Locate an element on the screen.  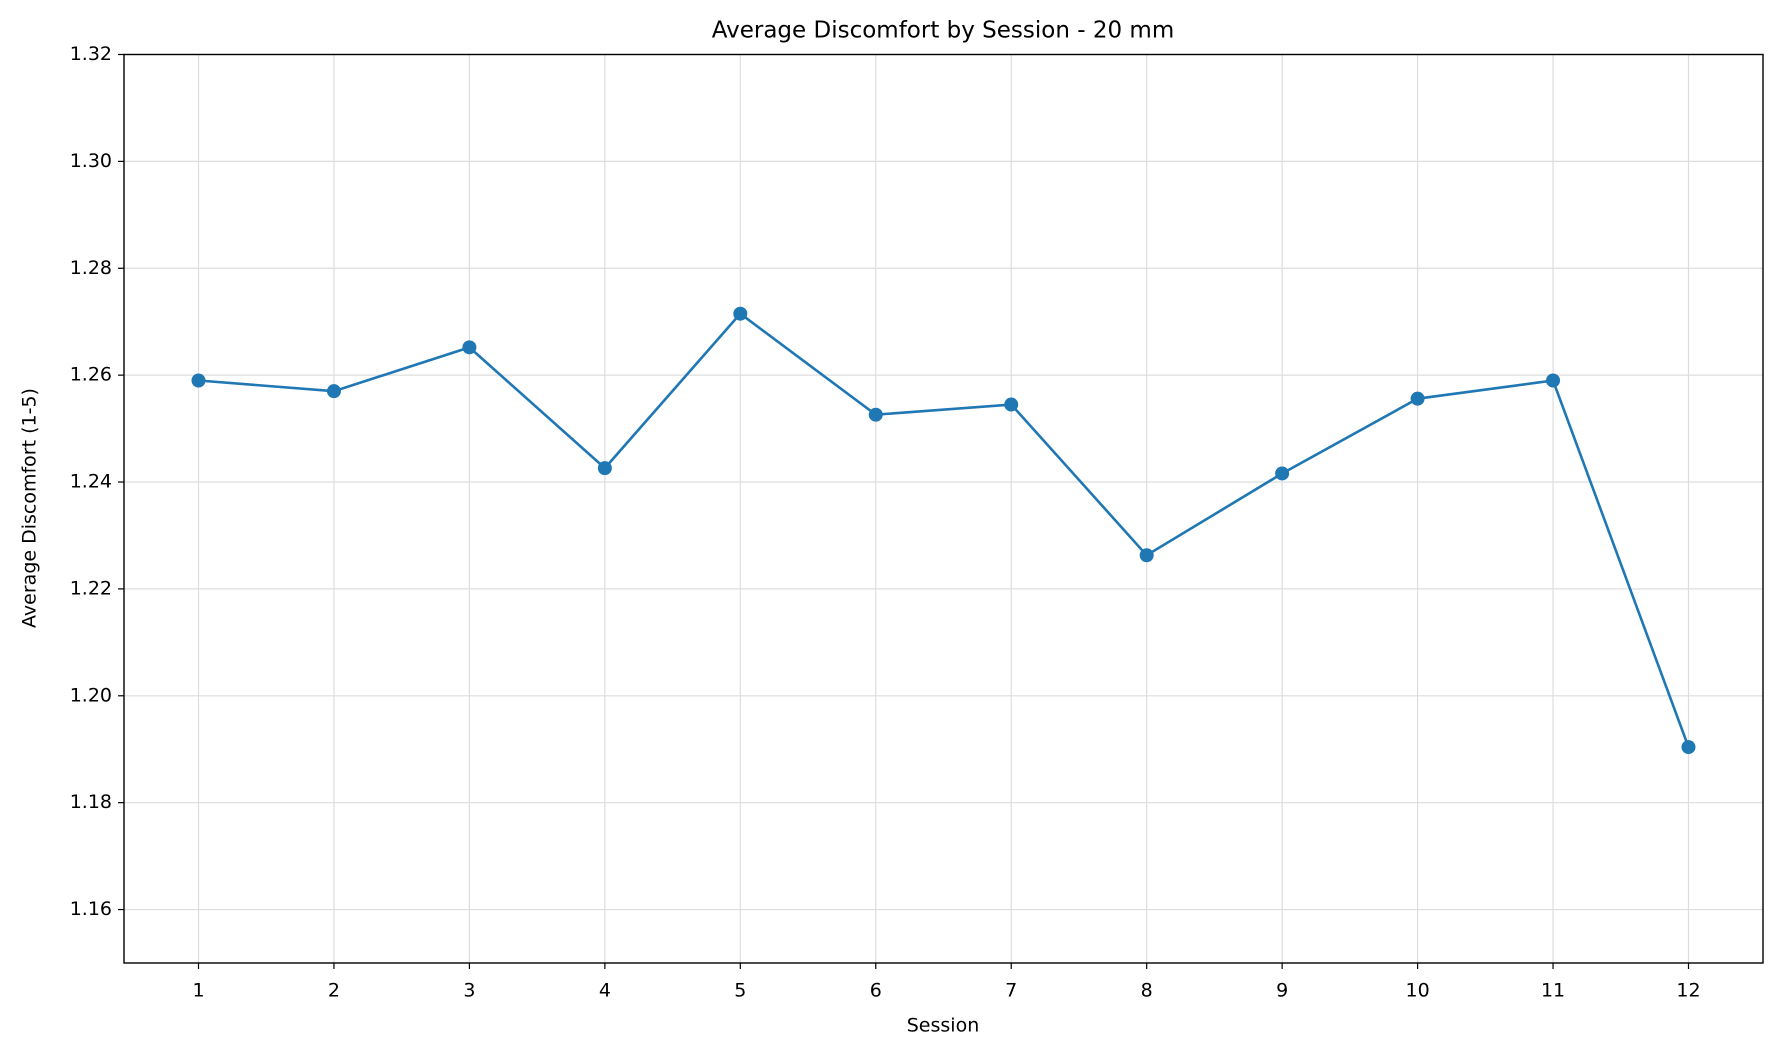
x-tick-label: 11 is located at coordinates (1553, 991).